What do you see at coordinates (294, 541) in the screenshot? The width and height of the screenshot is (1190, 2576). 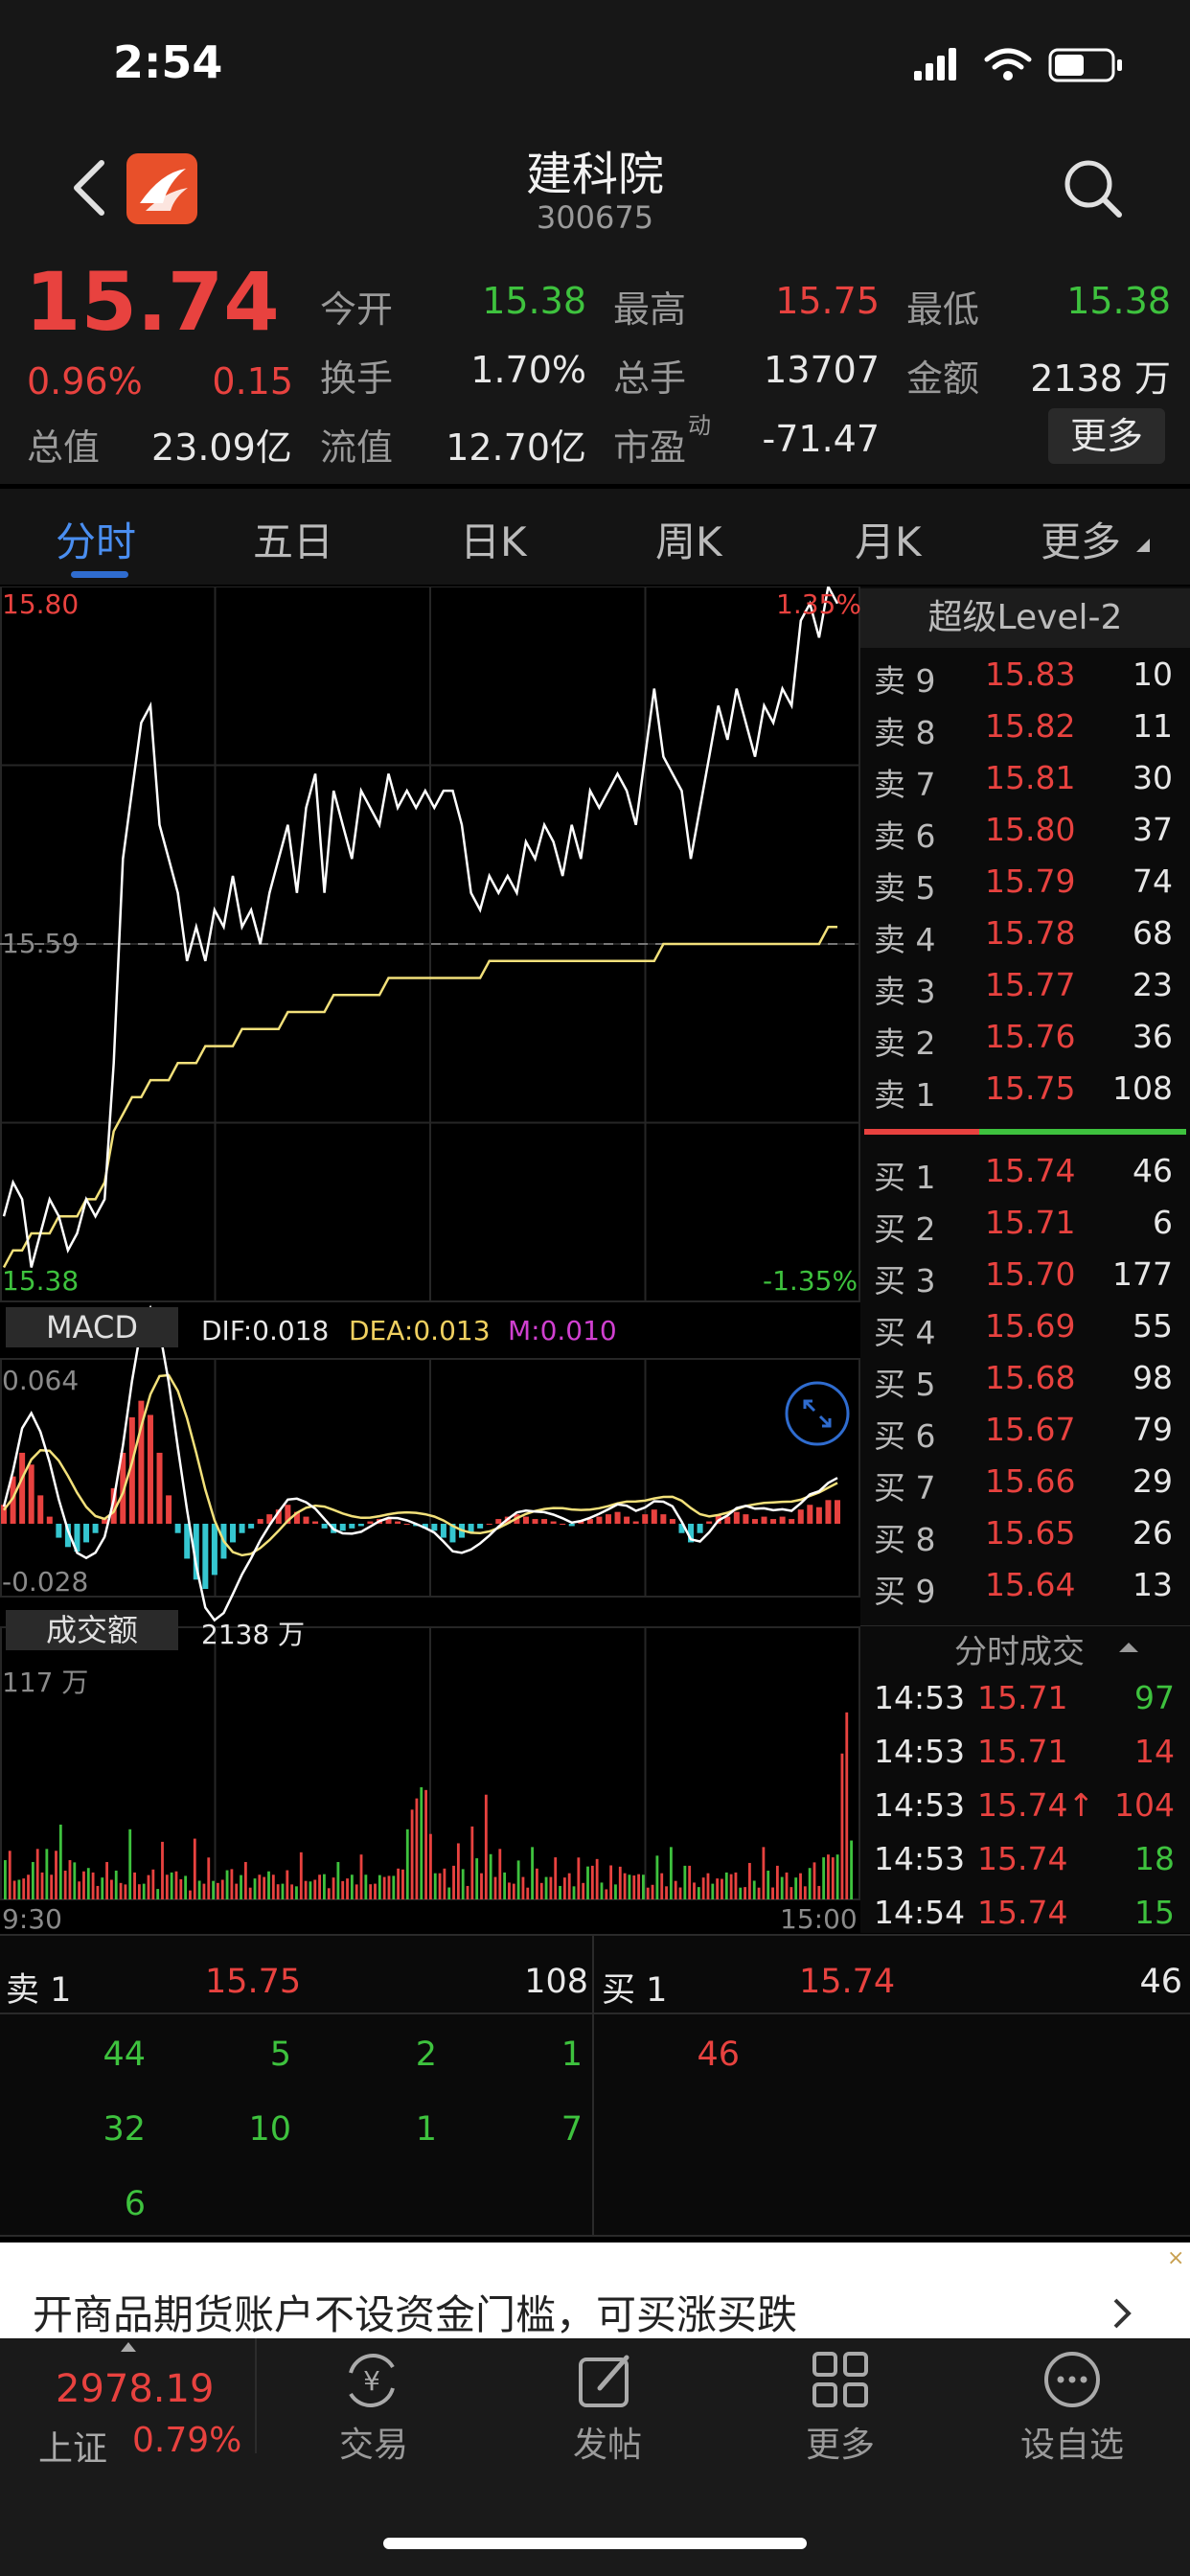 I see `tab-five-day: 五日` at bounding box center [294, 541].